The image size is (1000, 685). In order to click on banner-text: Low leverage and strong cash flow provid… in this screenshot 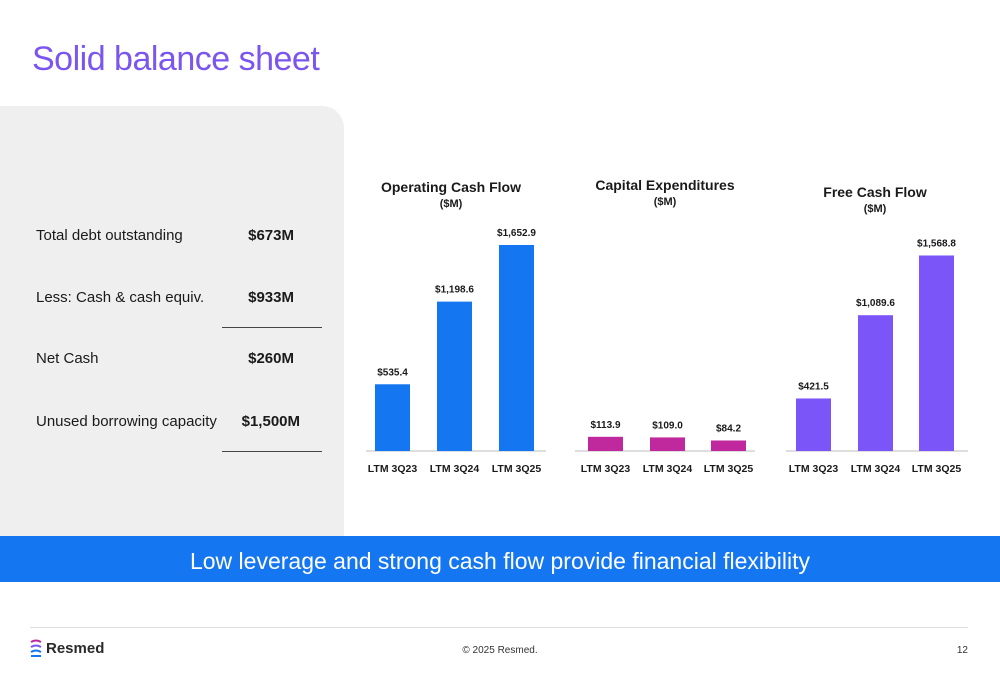, I will do `click(500, 561)`.